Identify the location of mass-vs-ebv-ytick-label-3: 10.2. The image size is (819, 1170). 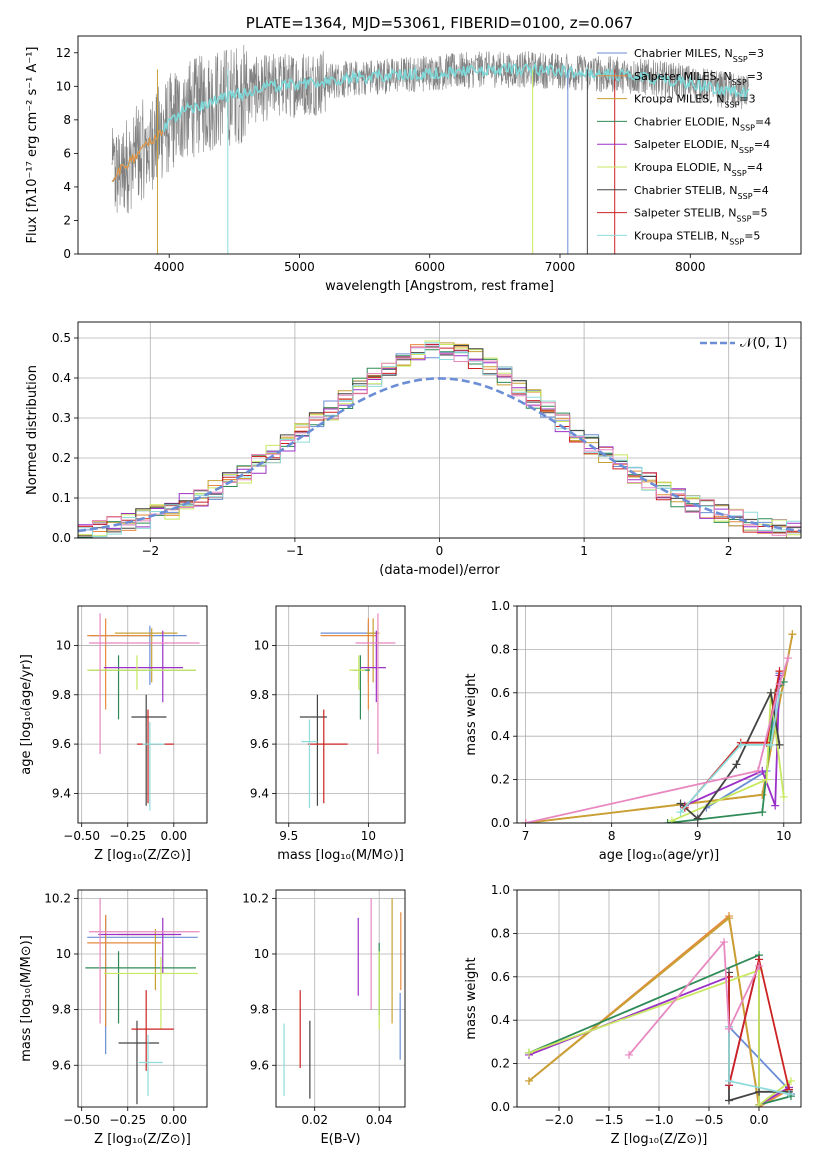
(255, 898).